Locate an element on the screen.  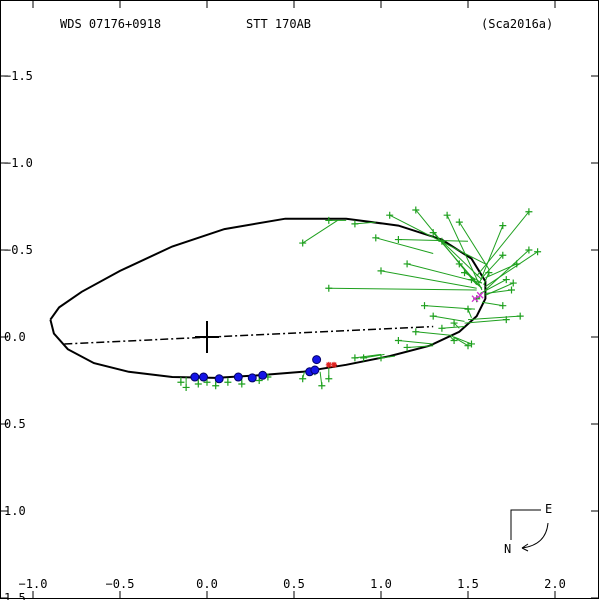
y-tick-label: 0.0 is located at coordinates (15, 337).